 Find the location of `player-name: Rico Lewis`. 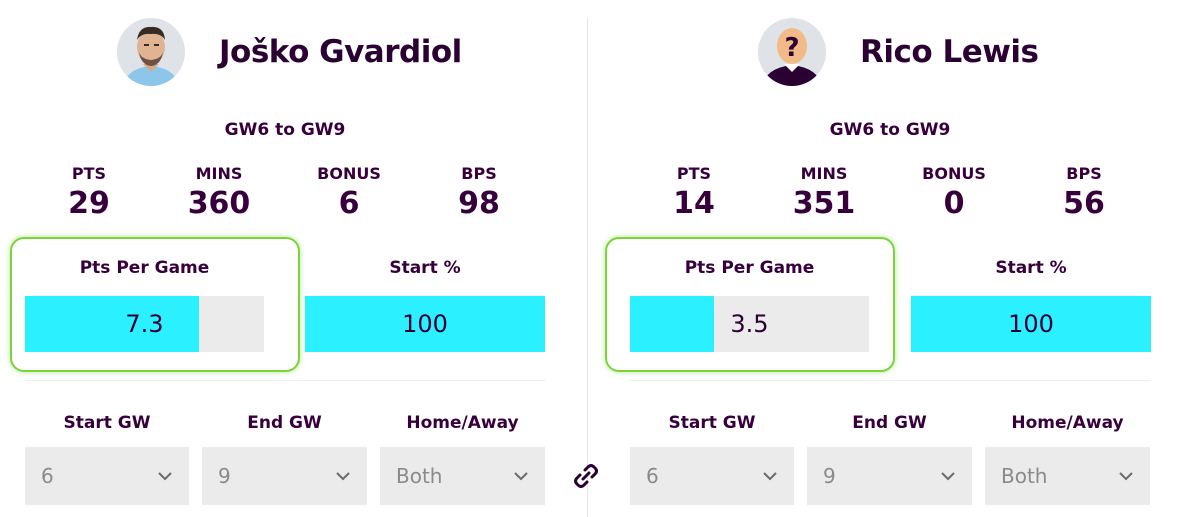

player-name: Rico Lewis is located at coordinates (949, 52).